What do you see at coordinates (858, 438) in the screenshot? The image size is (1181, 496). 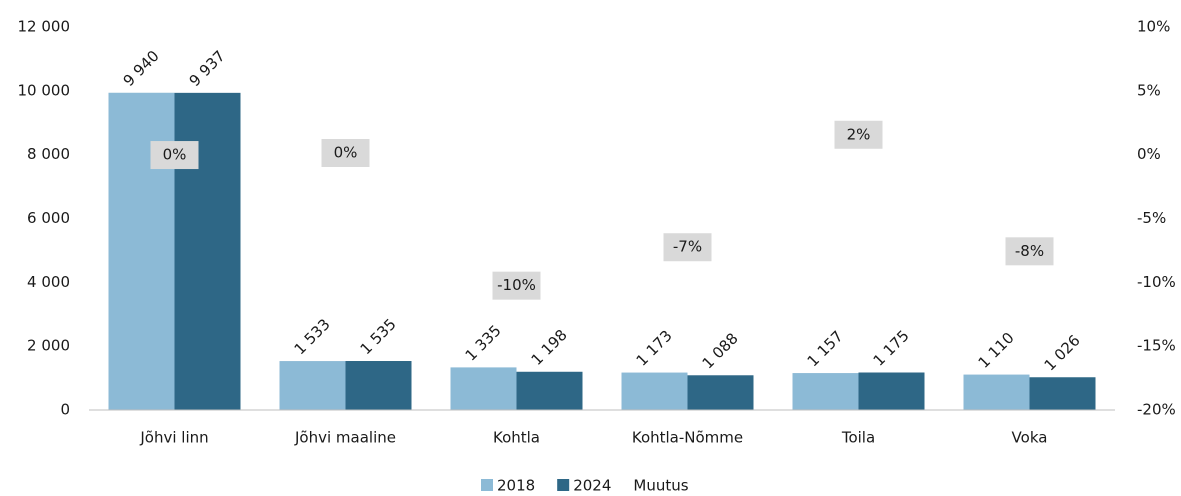 I see `x-tick-label: Toila` at bounding box center [858, 438].